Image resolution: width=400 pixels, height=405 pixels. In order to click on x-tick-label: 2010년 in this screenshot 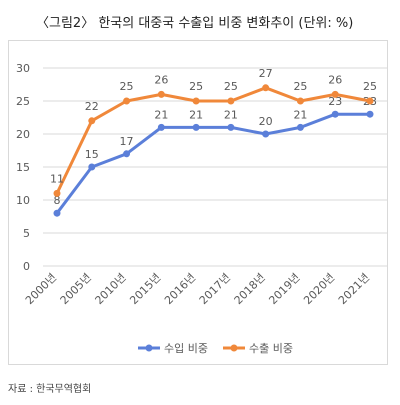, I will do `click(111, 289)`.